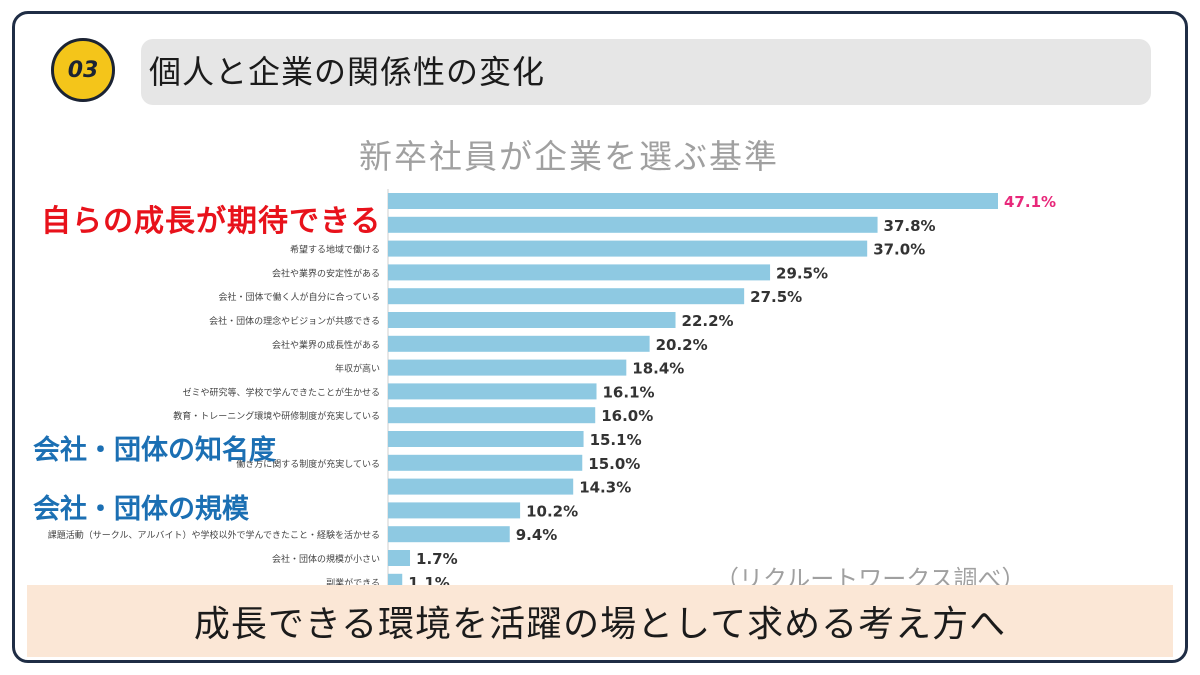 Image resolution: width=1200 pixels, height=675 pixels. I want to click on slide-title: 個人と企業の関係性の変化, so click(347, 72).